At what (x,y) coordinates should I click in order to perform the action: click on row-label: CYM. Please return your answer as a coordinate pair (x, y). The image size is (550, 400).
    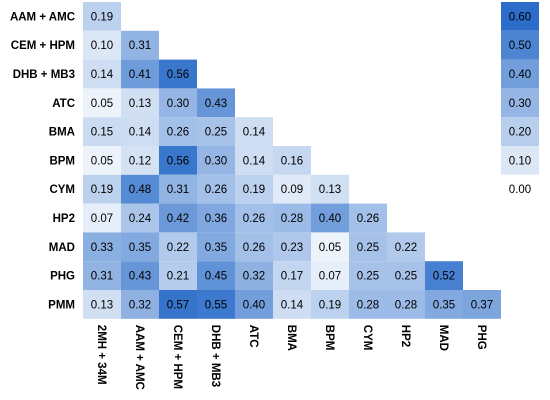
    Looking at the image, I should click on (62, 190).